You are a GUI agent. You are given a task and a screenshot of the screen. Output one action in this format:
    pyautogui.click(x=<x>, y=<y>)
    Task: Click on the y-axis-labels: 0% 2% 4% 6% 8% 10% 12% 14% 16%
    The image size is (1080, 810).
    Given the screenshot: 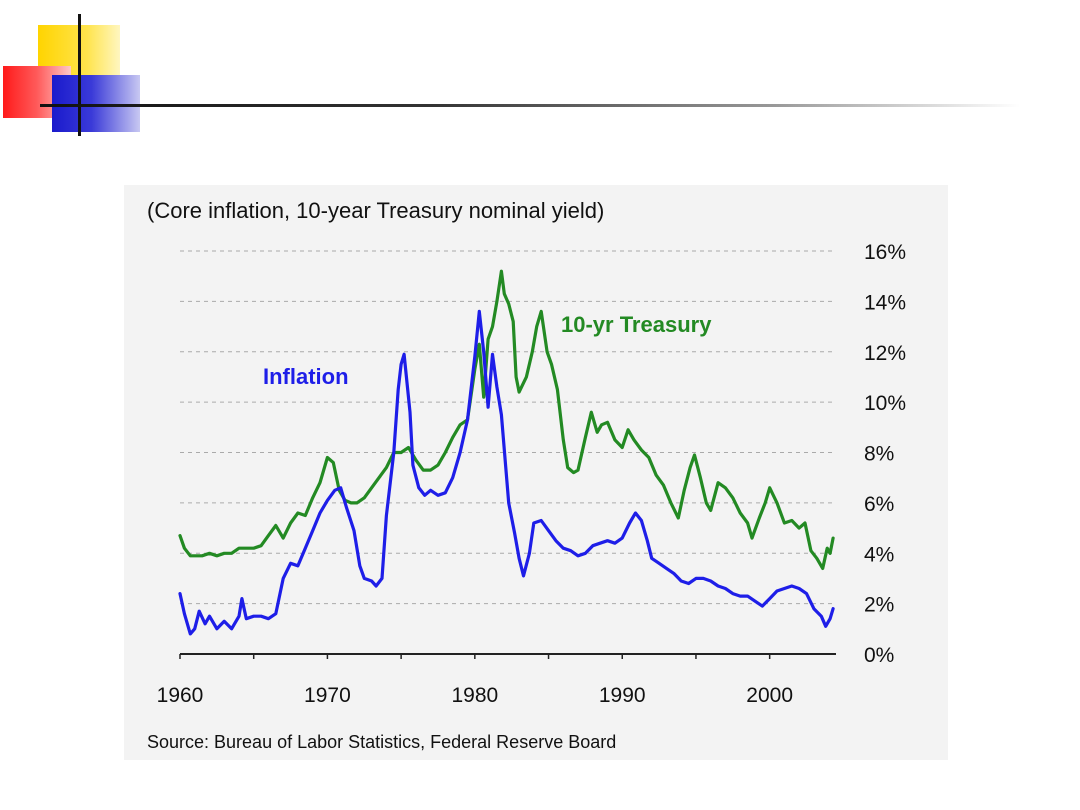 What is the action you would take?
    pyautogui.click(x=885, y=454)
    